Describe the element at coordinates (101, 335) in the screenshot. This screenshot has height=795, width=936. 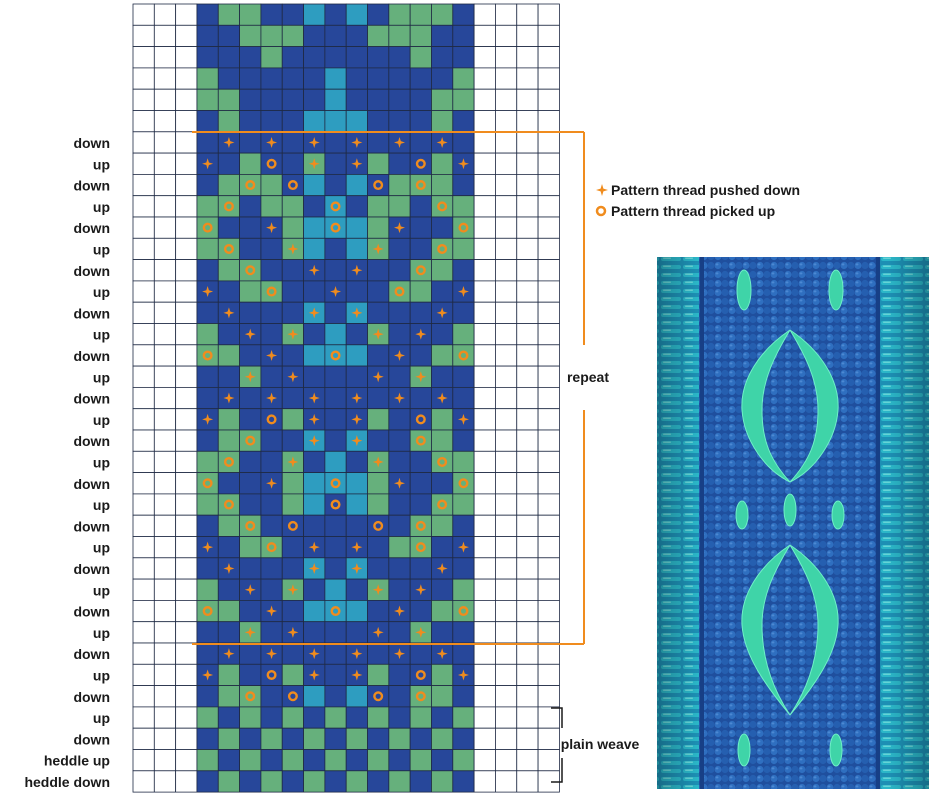
I see `row-label: up` at that location.